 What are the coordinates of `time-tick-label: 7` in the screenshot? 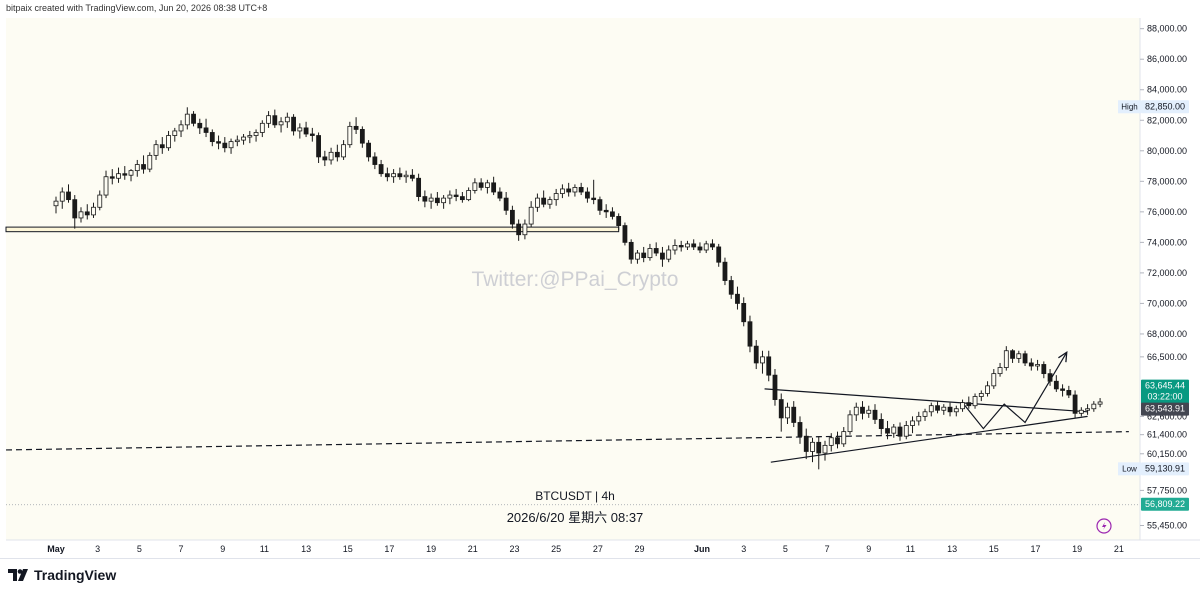 It's located at (827, 549).